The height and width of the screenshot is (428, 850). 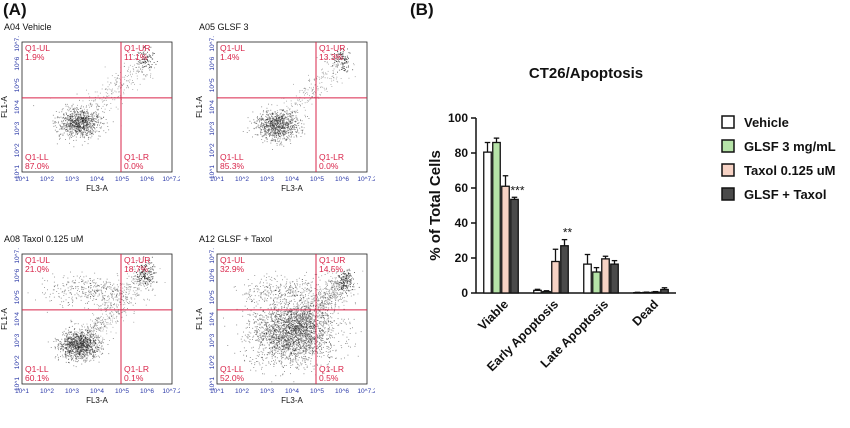 What do you see at coordinates (331, 57) in the screenshot?
I see `quadrant-ur-value: 13.3%` at bounding box center [331, 57].